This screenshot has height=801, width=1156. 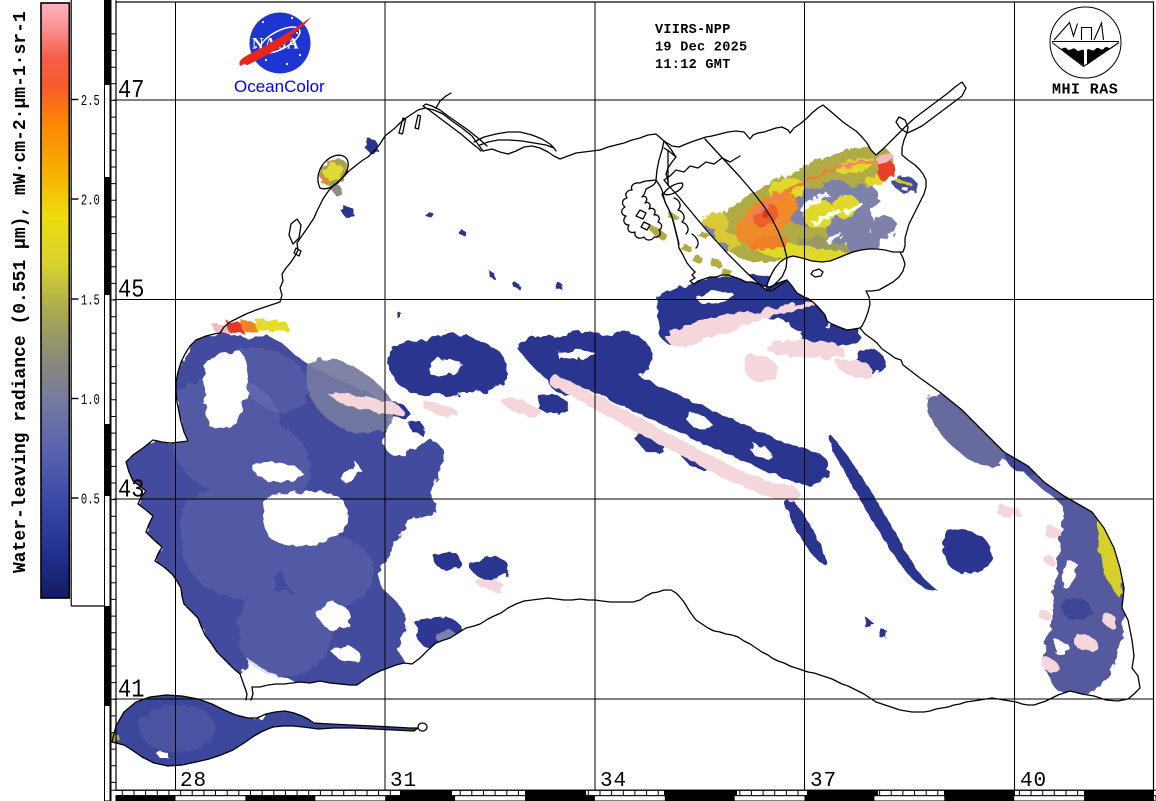 I want to click on svg-text: 2.0, so click(x=90, y=200).